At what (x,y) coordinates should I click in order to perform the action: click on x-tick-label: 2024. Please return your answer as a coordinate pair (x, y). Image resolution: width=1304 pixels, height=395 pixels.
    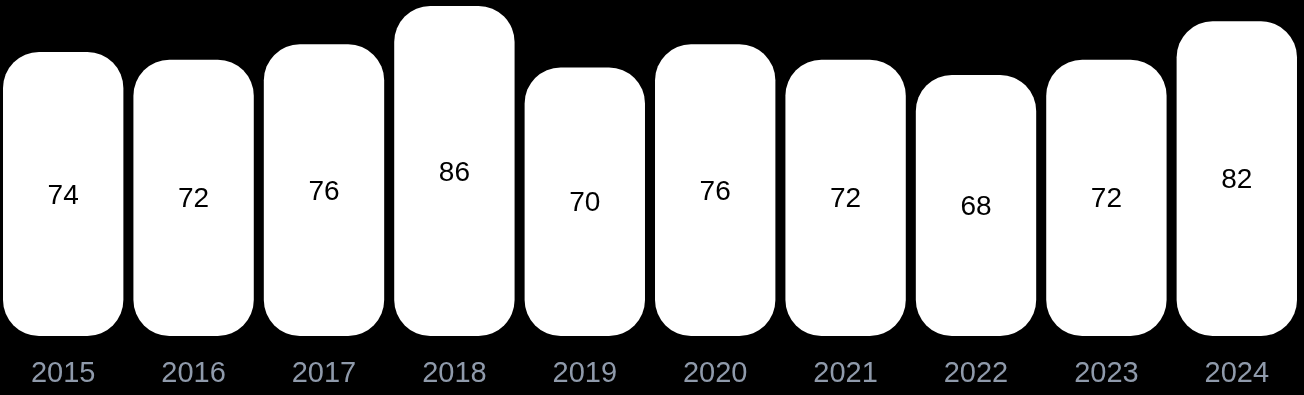
    Looking at the image, I should click on (1237, 372).